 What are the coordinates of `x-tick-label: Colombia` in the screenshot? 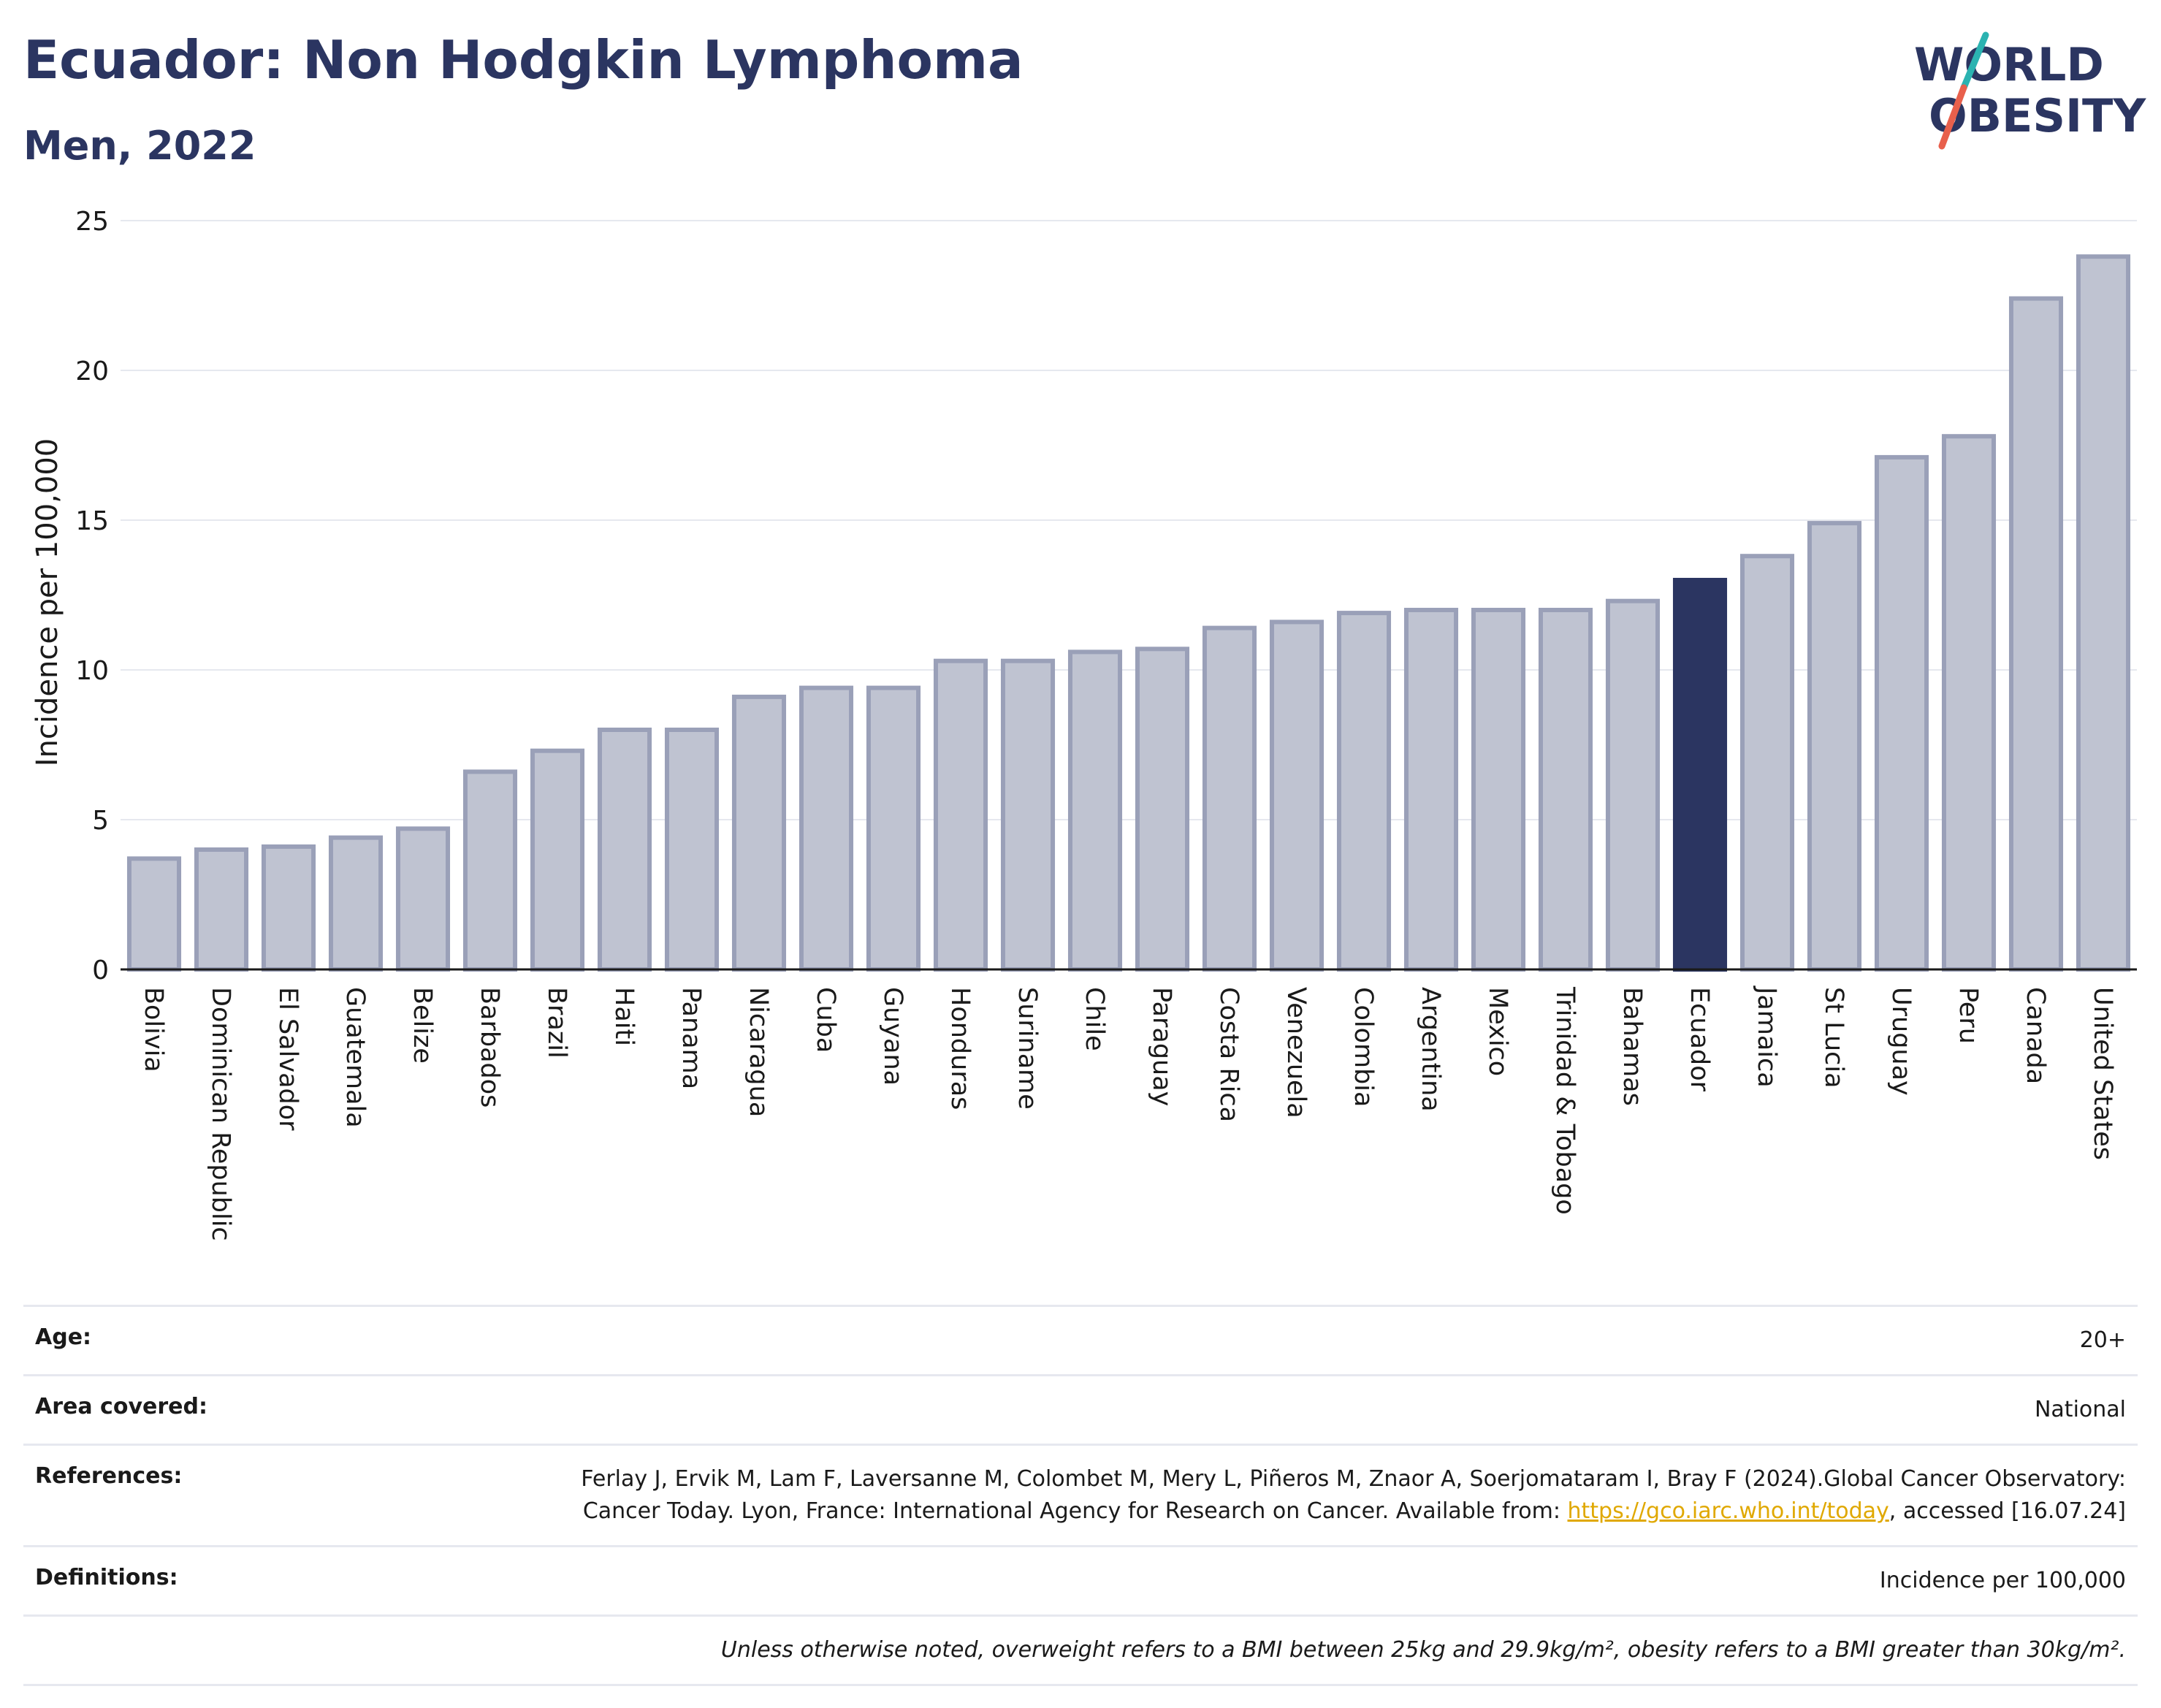 It's located at (1363, 1047).